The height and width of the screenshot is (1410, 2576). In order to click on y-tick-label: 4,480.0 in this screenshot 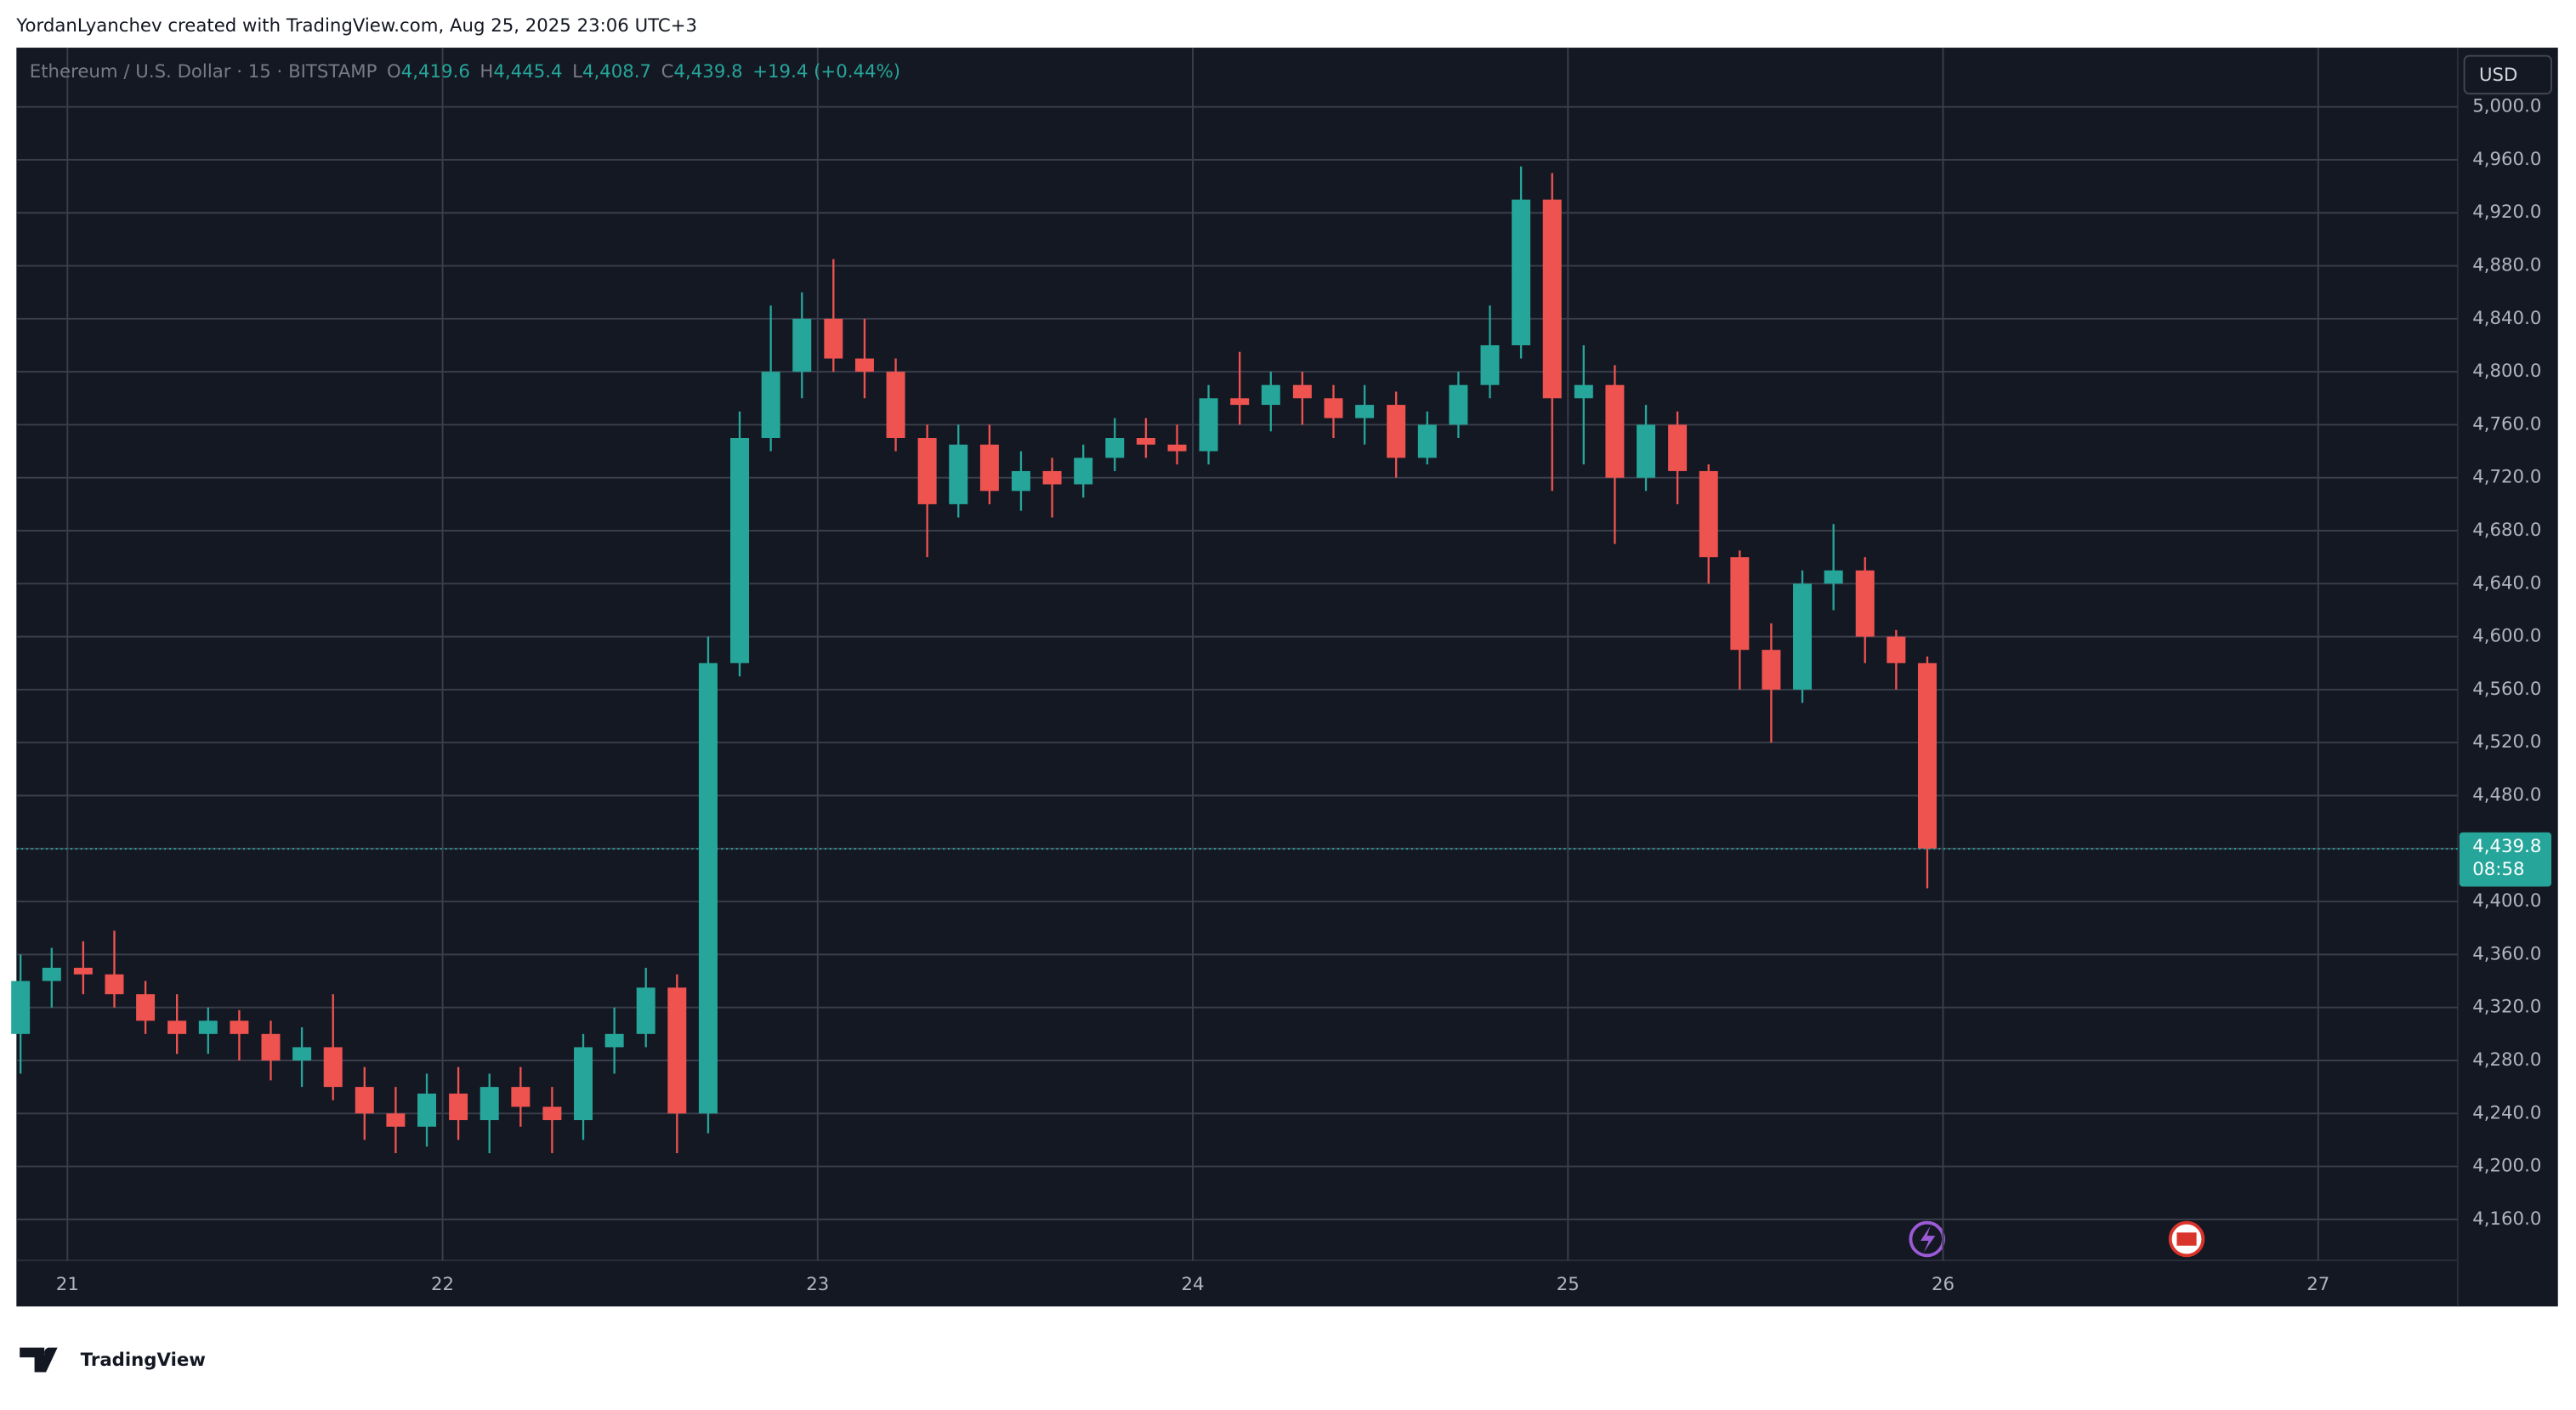, I will do `click(2507, 795)`.